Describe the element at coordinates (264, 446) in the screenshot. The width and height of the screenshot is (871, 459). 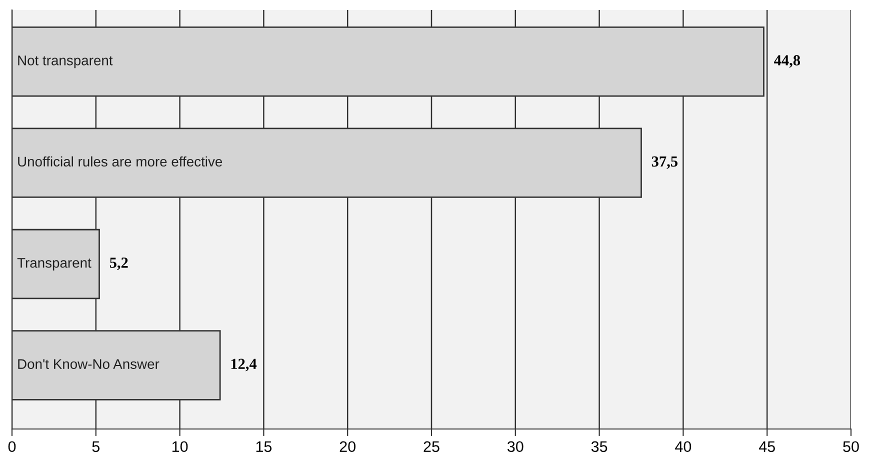
I see `x-tick-label: 15` at that location.